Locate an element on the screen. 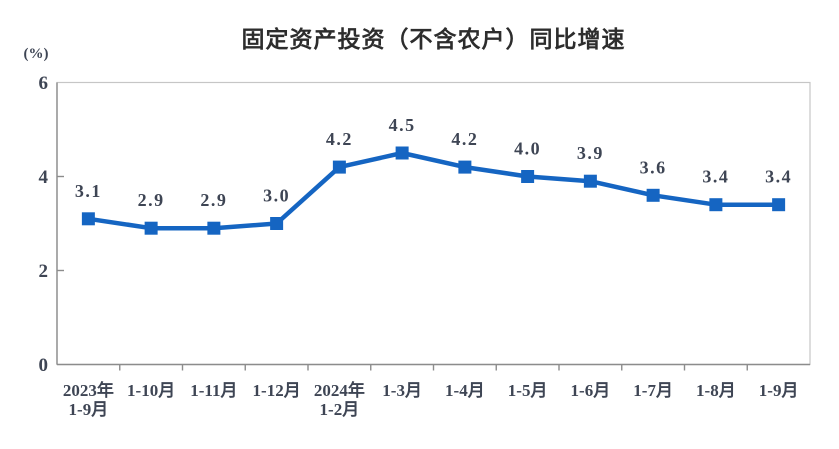  data-point-label: 4.5 is located at coordinates (402, 125).